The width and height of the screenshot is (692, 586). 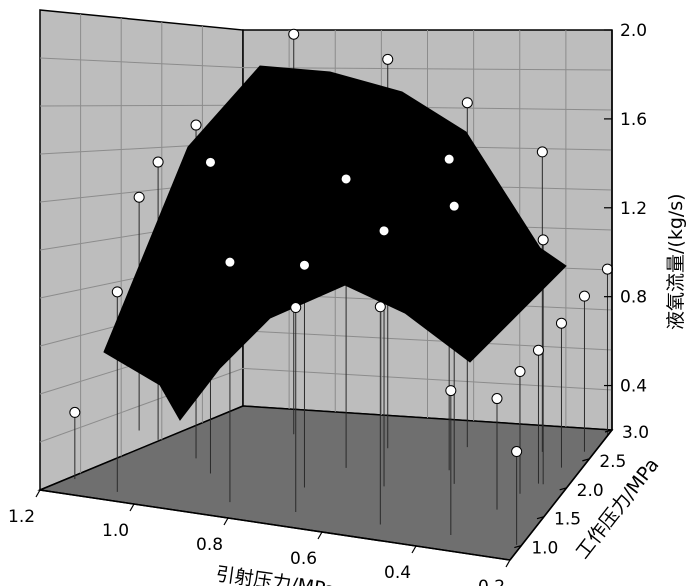 What do you see at coordinates (635, 433) in the screenshot?
I see `y-tick-label: 3.0` at bounding box center [635, 433].